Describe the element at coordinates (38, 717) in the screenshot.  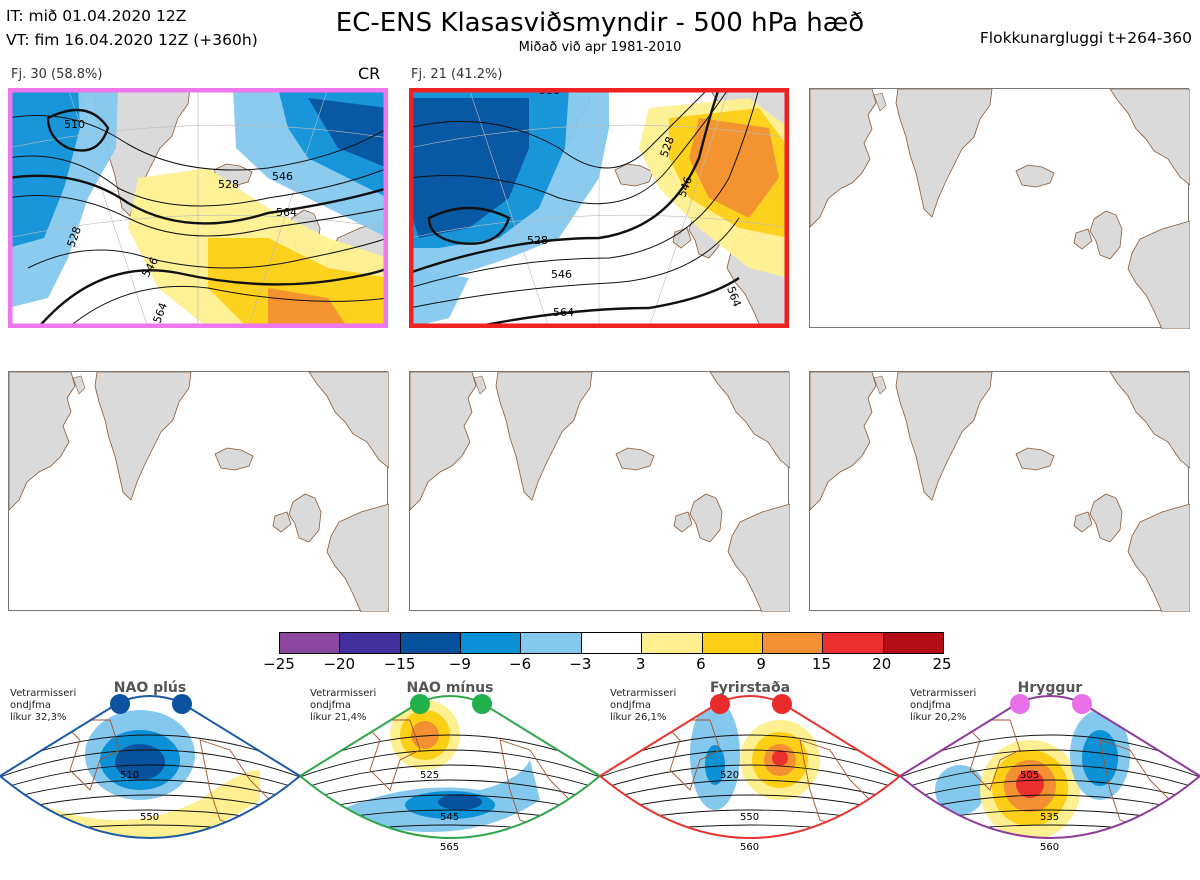
I see `regime-note-line: líkur 32,3%` at that location.